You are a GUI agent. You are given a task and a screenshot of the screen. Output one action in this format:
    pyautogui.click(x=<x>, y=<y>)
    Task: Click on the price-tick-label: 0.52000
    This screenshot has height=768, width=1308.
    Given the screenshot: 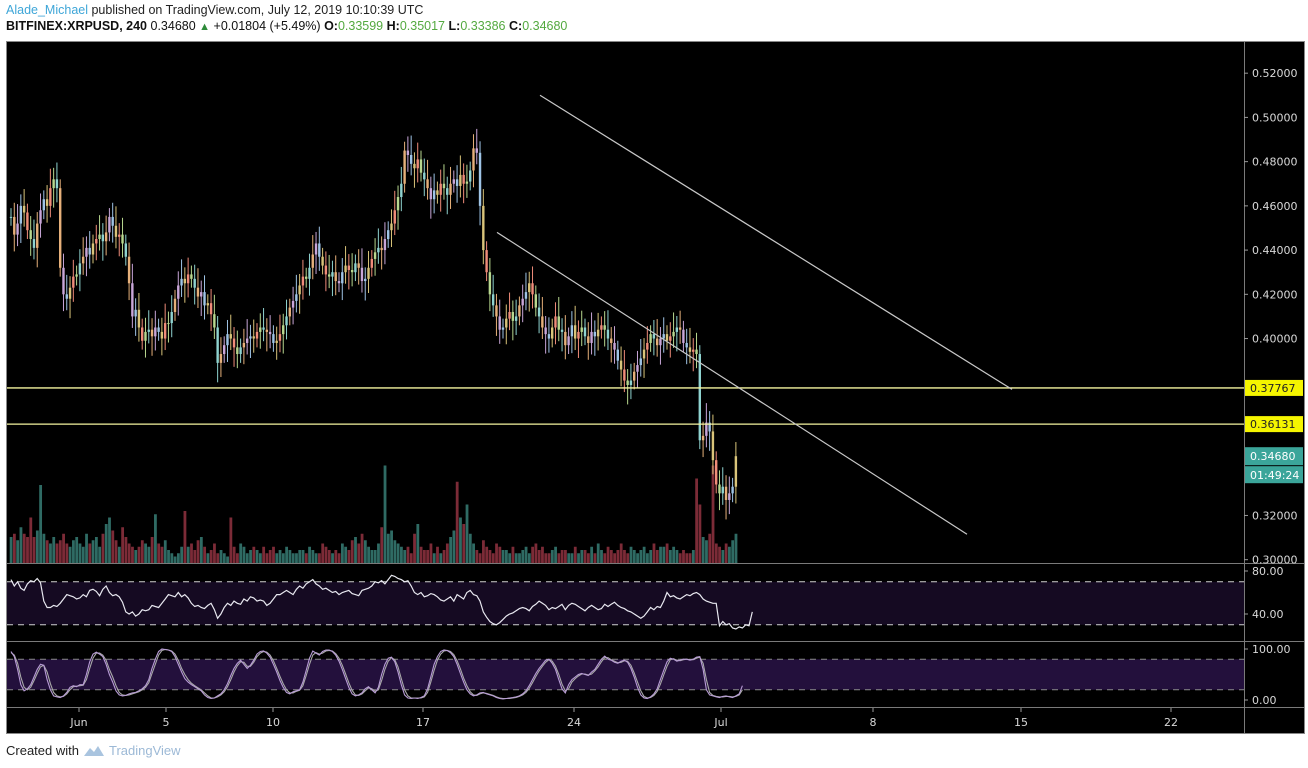 What is the action you would take?
    pyautogui.click(x=1275, y=73)
    